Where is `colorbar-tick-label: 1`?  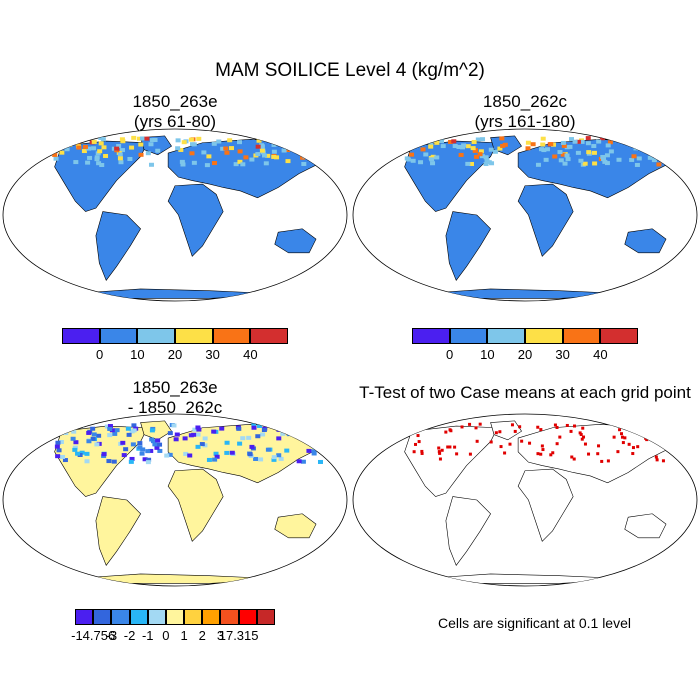
colorbar-tick-label: 1 is located at coordinates (184, 635).